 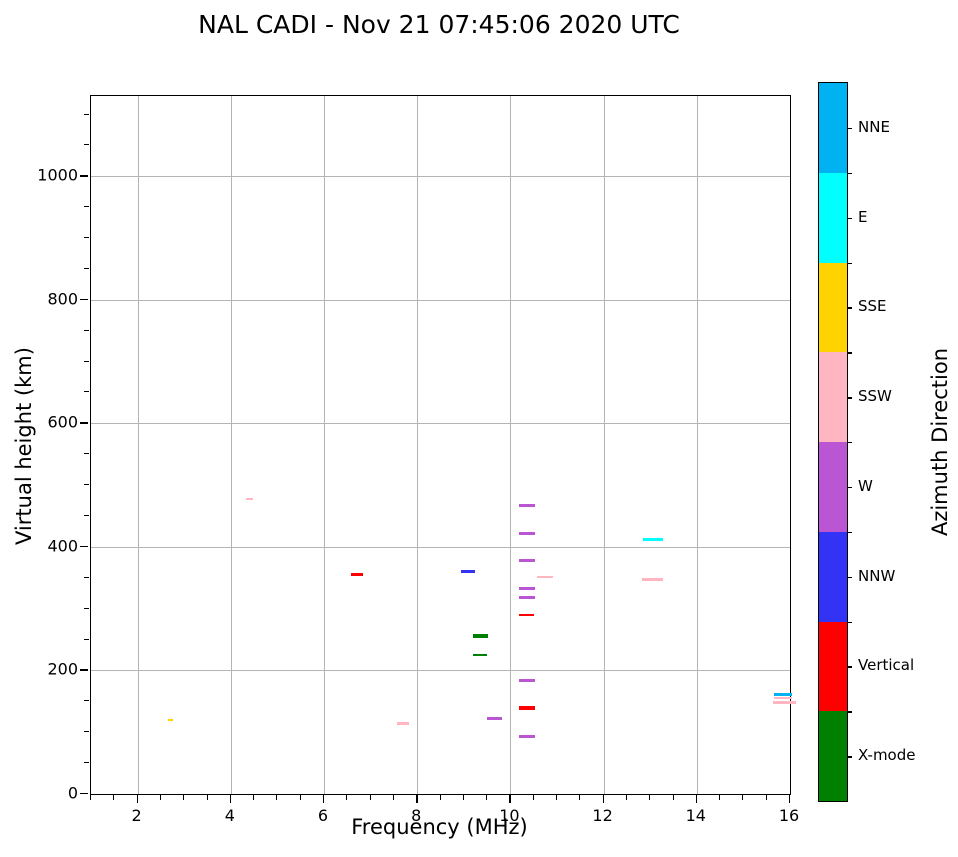 What do you see at coordinates (887, 755) in the screenshot?
I see `colorbar-tick-label: X-mode` at bounding box center [887, 755].